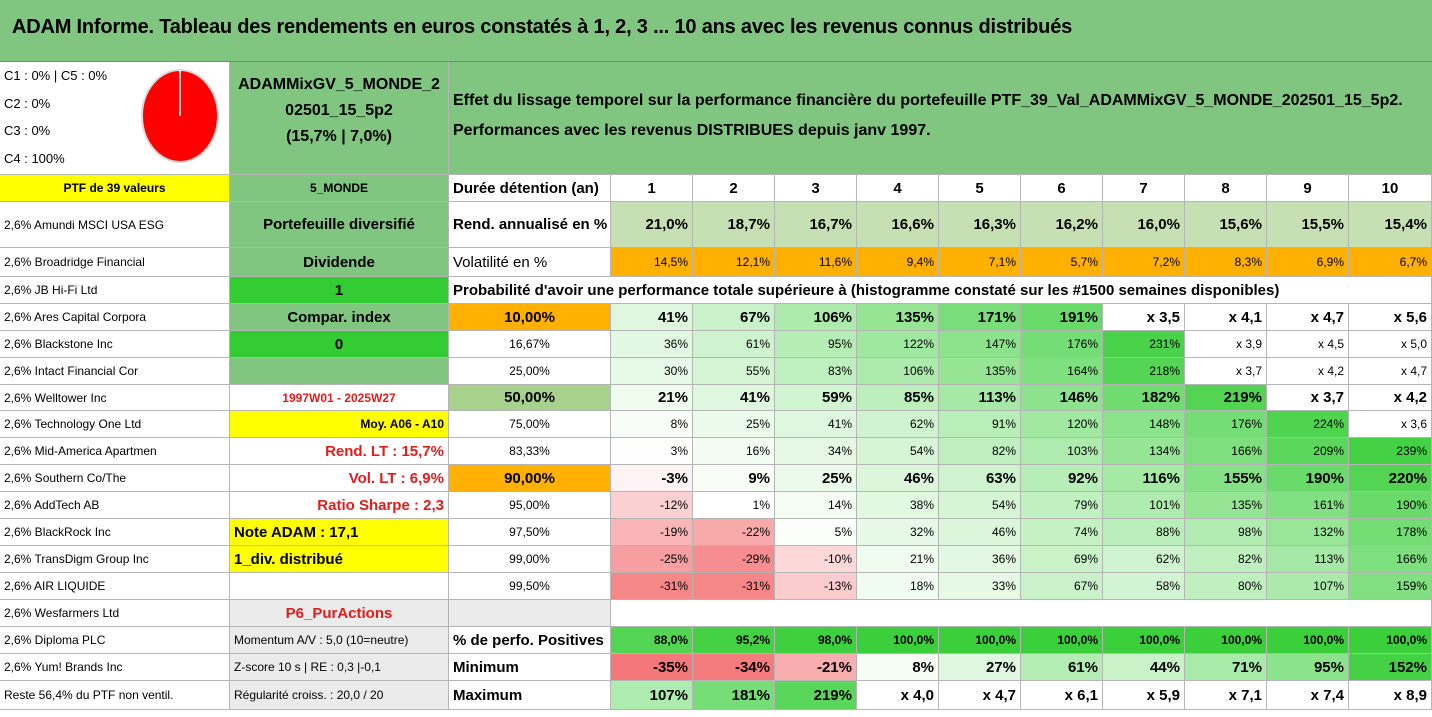 Image resolution: width=1432 pixels, height=717 pixels. Describe the element at coordinates (1144, 262) in the screenshot. I see `vol-value: 7,2%` at that location.